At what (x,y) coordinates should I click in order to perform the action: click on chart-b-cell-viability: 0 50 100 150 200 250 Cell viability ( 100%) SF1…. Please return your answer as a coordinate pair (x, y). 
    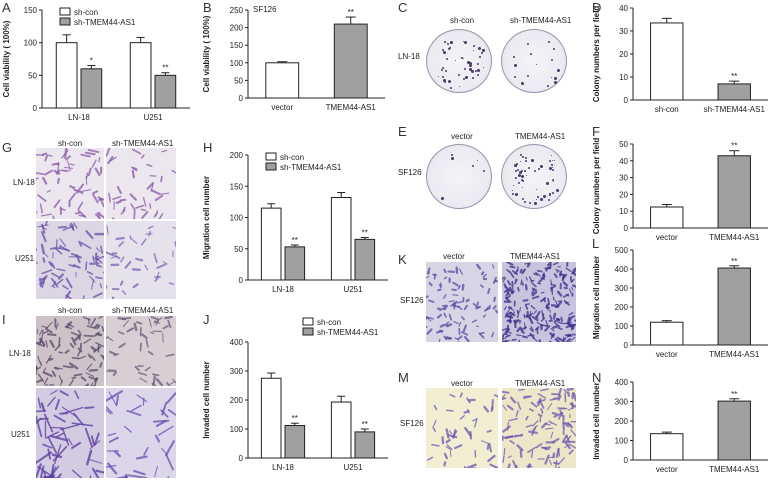
    Looking at the image, I should click on (293, 58).